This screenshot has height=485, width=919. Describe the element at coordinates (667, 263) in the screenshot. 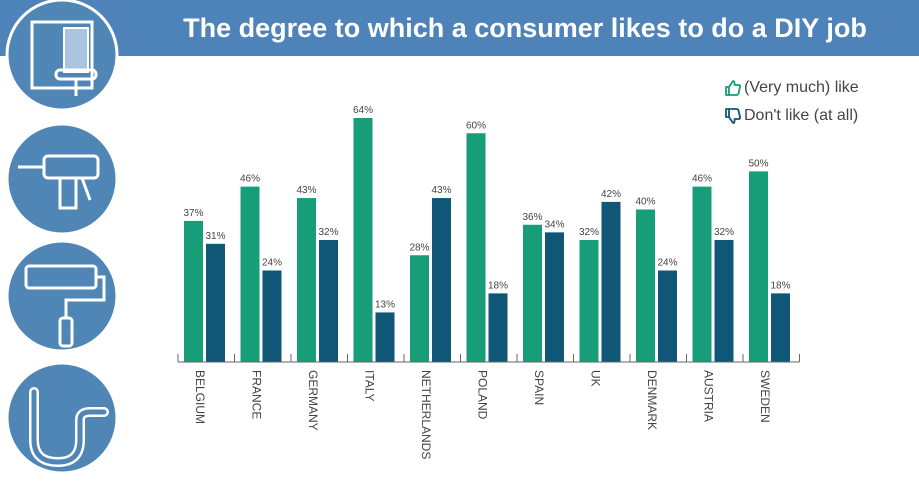

I see `data-label-denmark-dislike: 24%` at that location.